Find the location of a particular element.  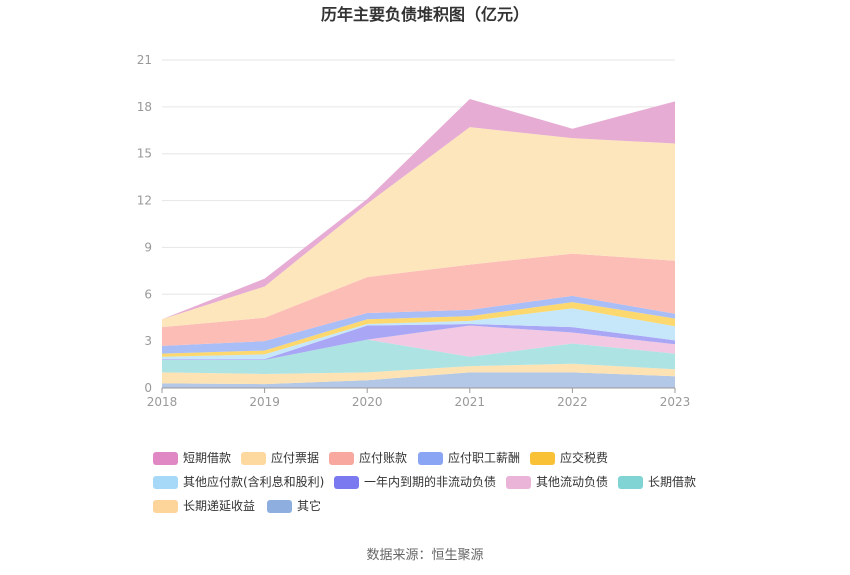

x-tick-label: 2019 is located at coordinates (264, 402).